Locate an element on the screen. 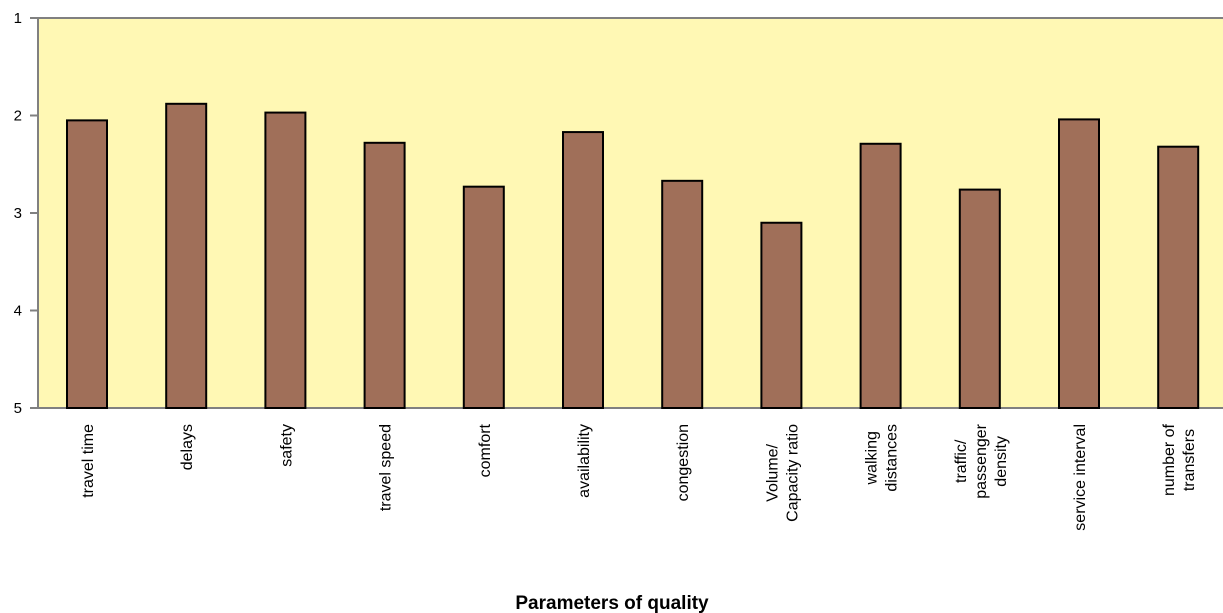 The height and width of the screenshot is (613, 1223). x-tick-label-line: travel time is located at coordinates (88, 461).